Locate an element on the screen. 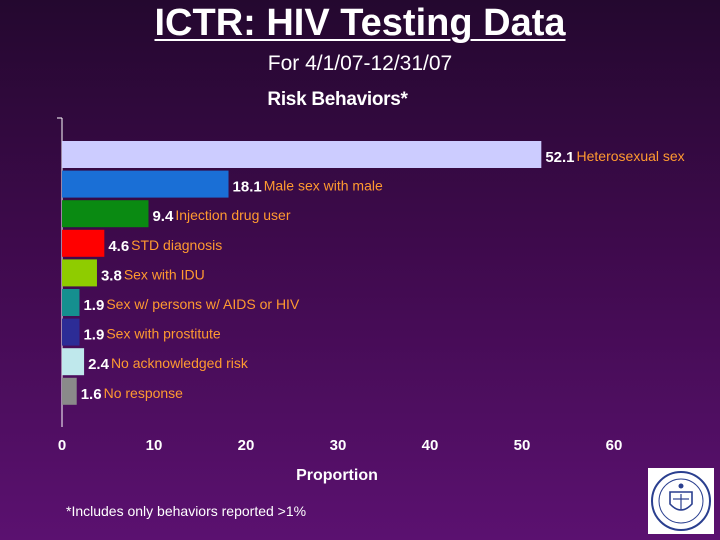 This screenshot has width=720, height=540. bar-category-label: STD diagnosis is located at coordinates (176, 245).